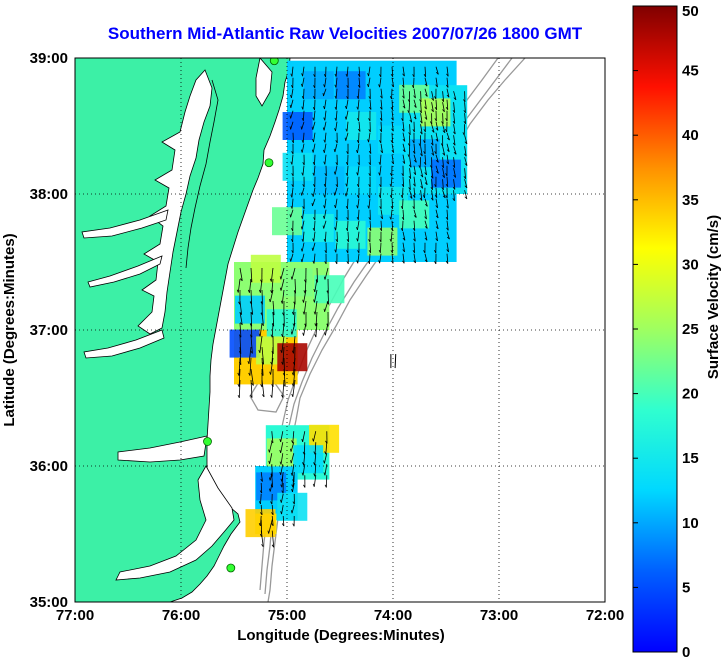  I want to click on x-tick-label: 72:00, so click(605, 615).